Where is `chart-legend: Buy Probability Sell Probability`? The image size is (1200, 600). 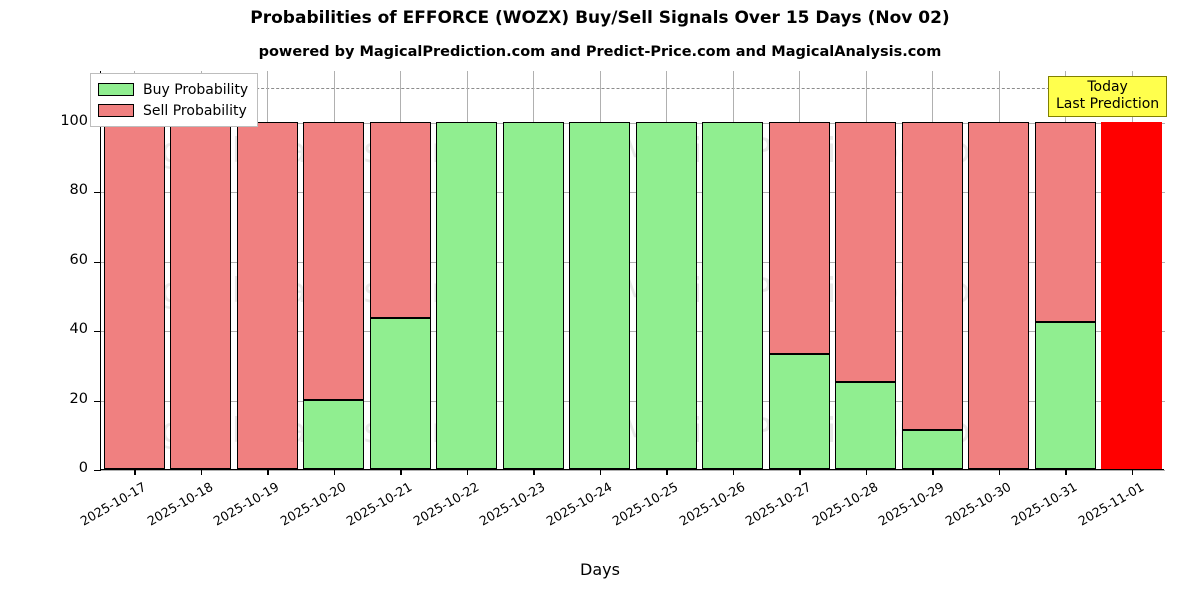
chart-legend: Buy Probability Sell Probability is located at coordinates (174, 100).